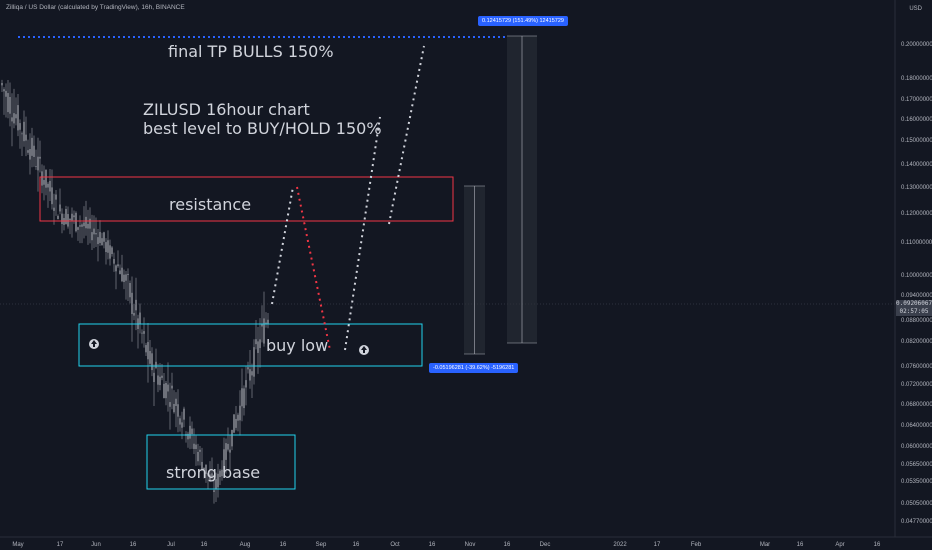 The width and height of the screenshot is (932, 550). Describe the element at coordinates (916, 367) in the screenshot. I see `y-tick-label: 0.07600000` at that location.